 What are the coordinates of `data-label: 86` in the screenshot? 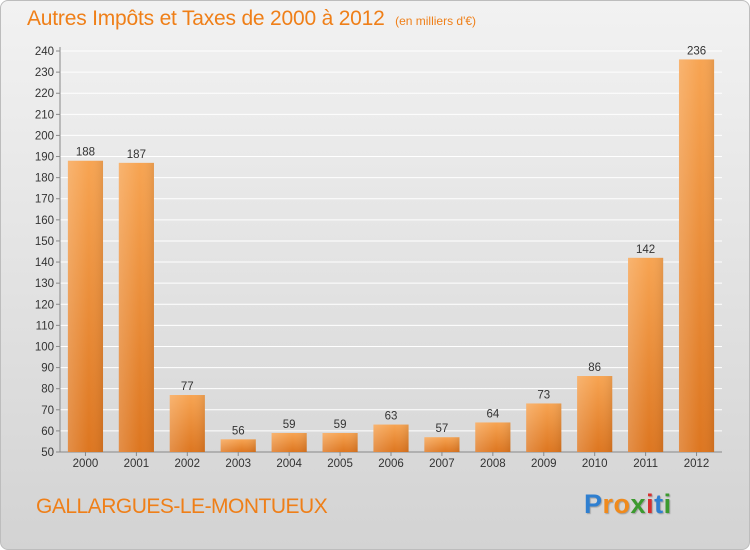 It's located at (594, 368).